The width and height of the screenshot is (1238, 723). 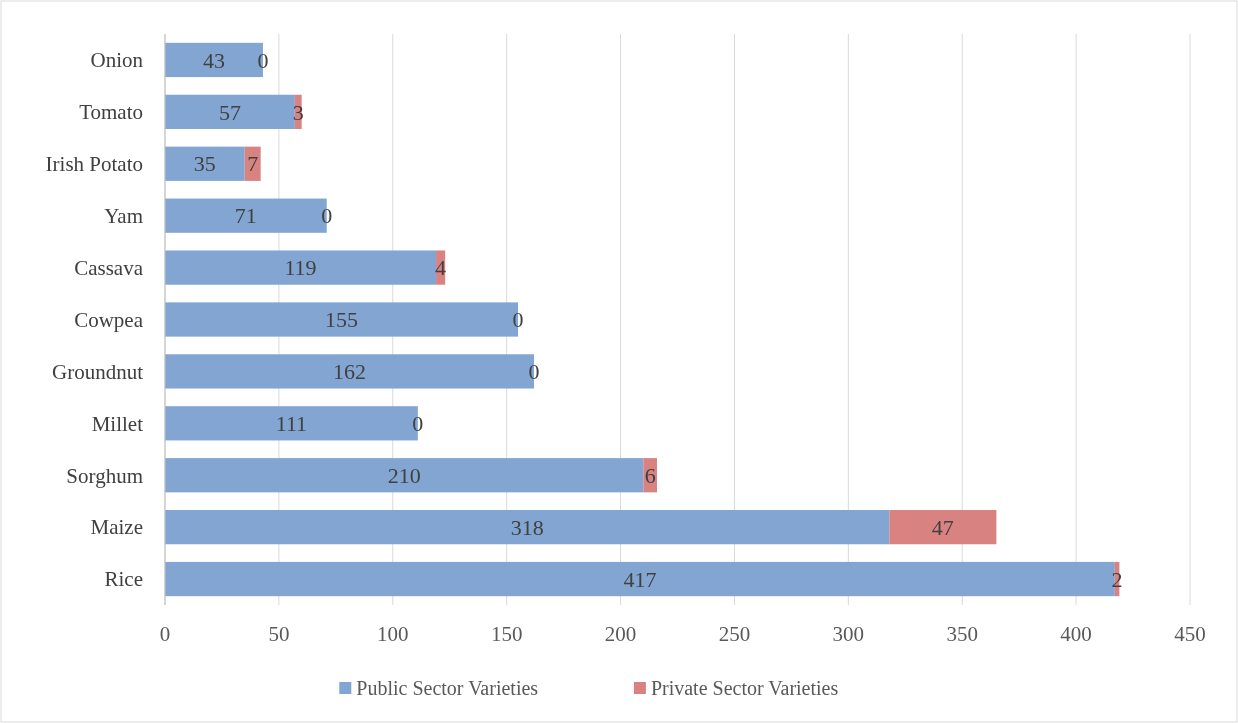 I want to click on y-tick-label: Sorghum, so click(x=104, y=475).